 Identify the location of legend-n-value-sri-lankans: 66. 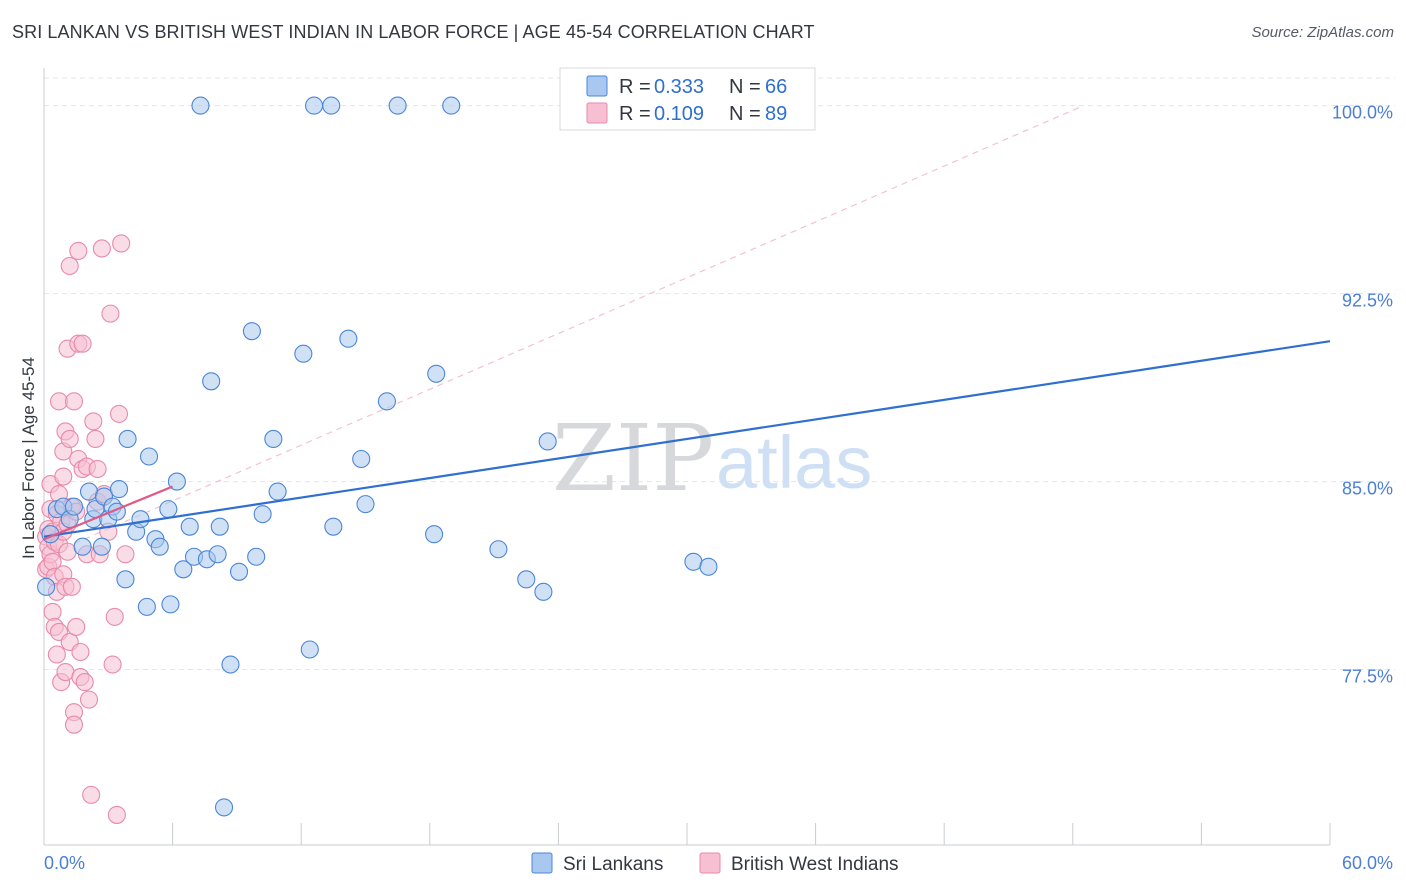
(776, 87).